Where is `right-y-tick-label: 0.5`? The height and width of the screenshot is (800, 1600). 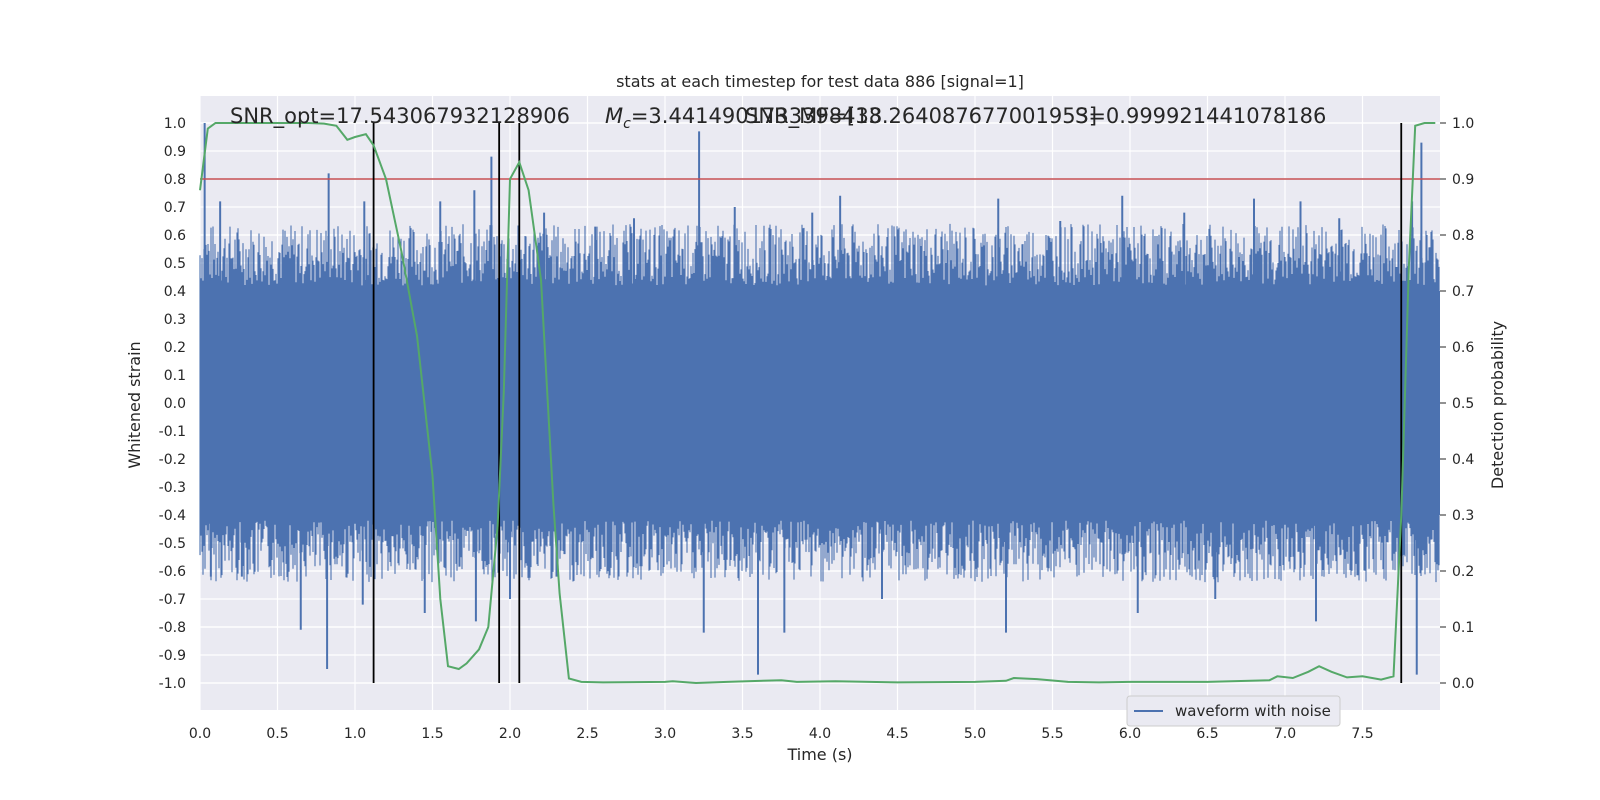
right-y-tick-label: 0.5 is located at coordinates (1463, 404).